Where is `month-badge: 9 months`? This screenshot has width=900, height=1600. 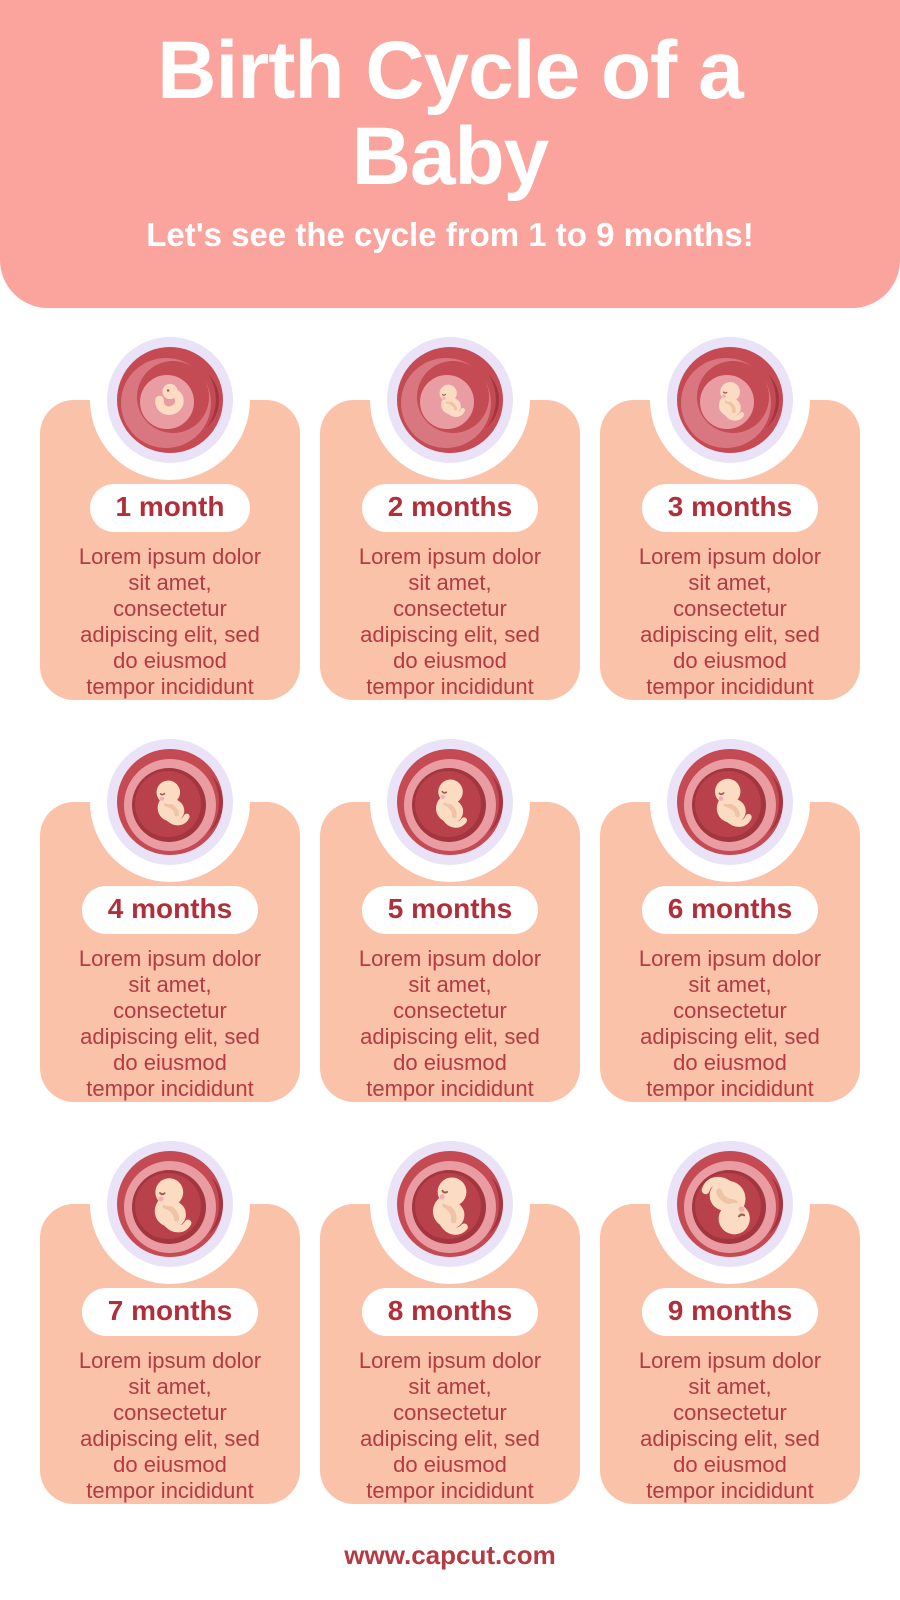 month-badge: 9 months is located at coordinates (730, 1312).